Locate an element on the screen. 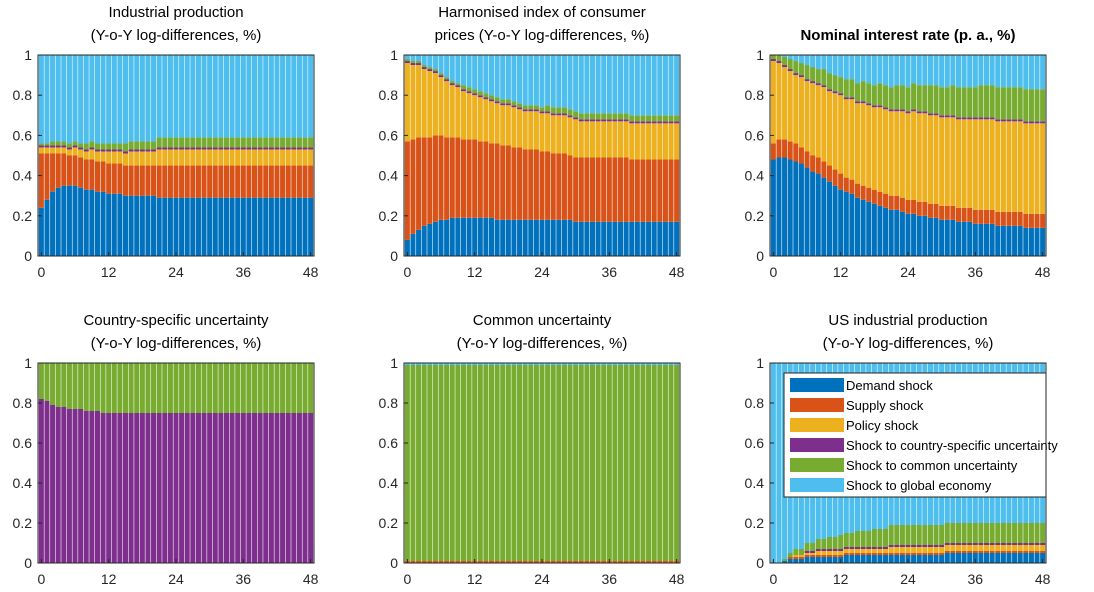  y-tick-label: 0.4 is located at coordinates (23, 483).